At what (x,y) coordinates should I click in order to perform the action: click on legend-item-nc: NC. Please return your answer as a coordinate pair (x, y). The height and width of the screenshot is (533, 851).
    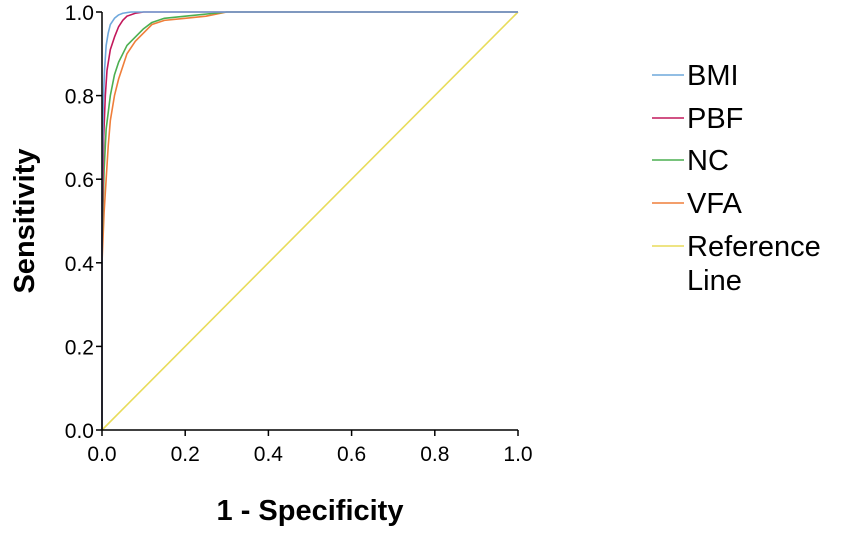
    Looking at the image, I should click on (690, 161).